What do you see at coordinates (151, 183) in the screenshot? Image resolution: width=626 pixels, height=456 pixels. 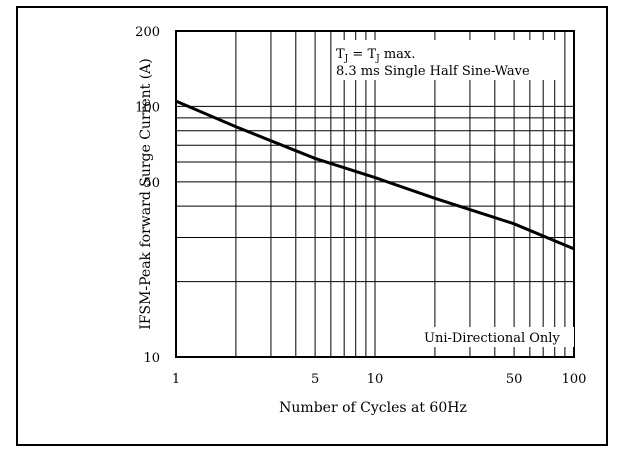 I see `y-tick-label: 50` at bounding box center [151, 183].